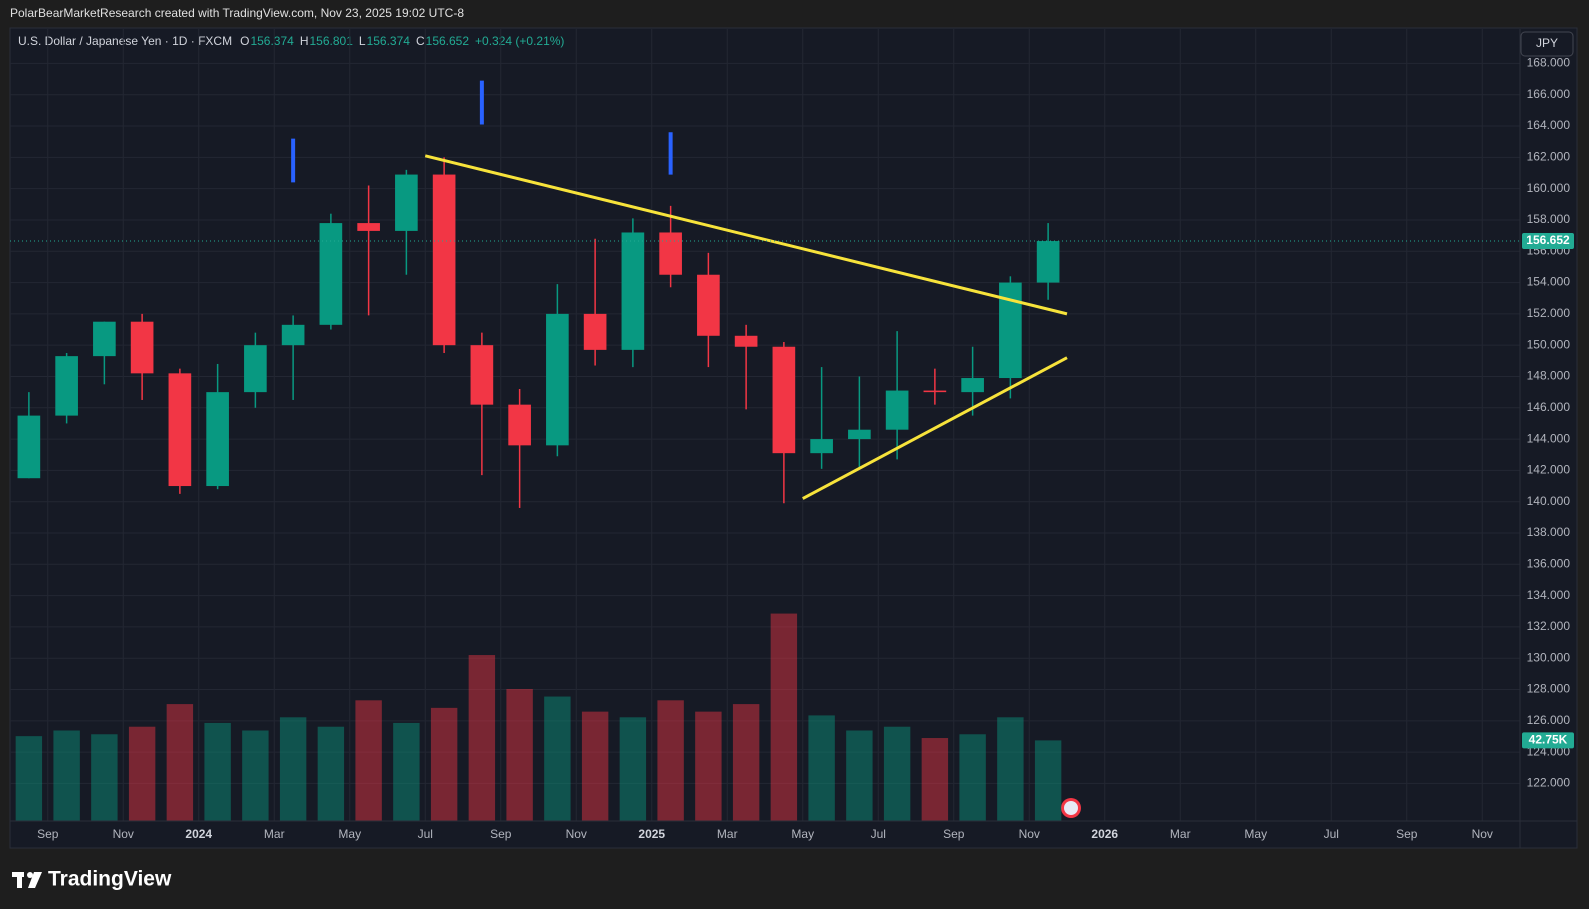 This screenshot has width=1589, height=909. I want to click on y-tick-label: 142.000, so click(1549, 470).